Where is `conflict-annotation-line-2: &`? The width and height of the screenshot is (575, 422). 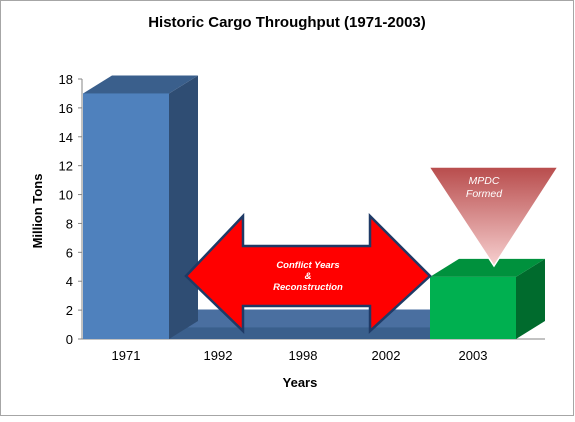 conflict-annotation-line-2: & is located at coordinates (308, 276).